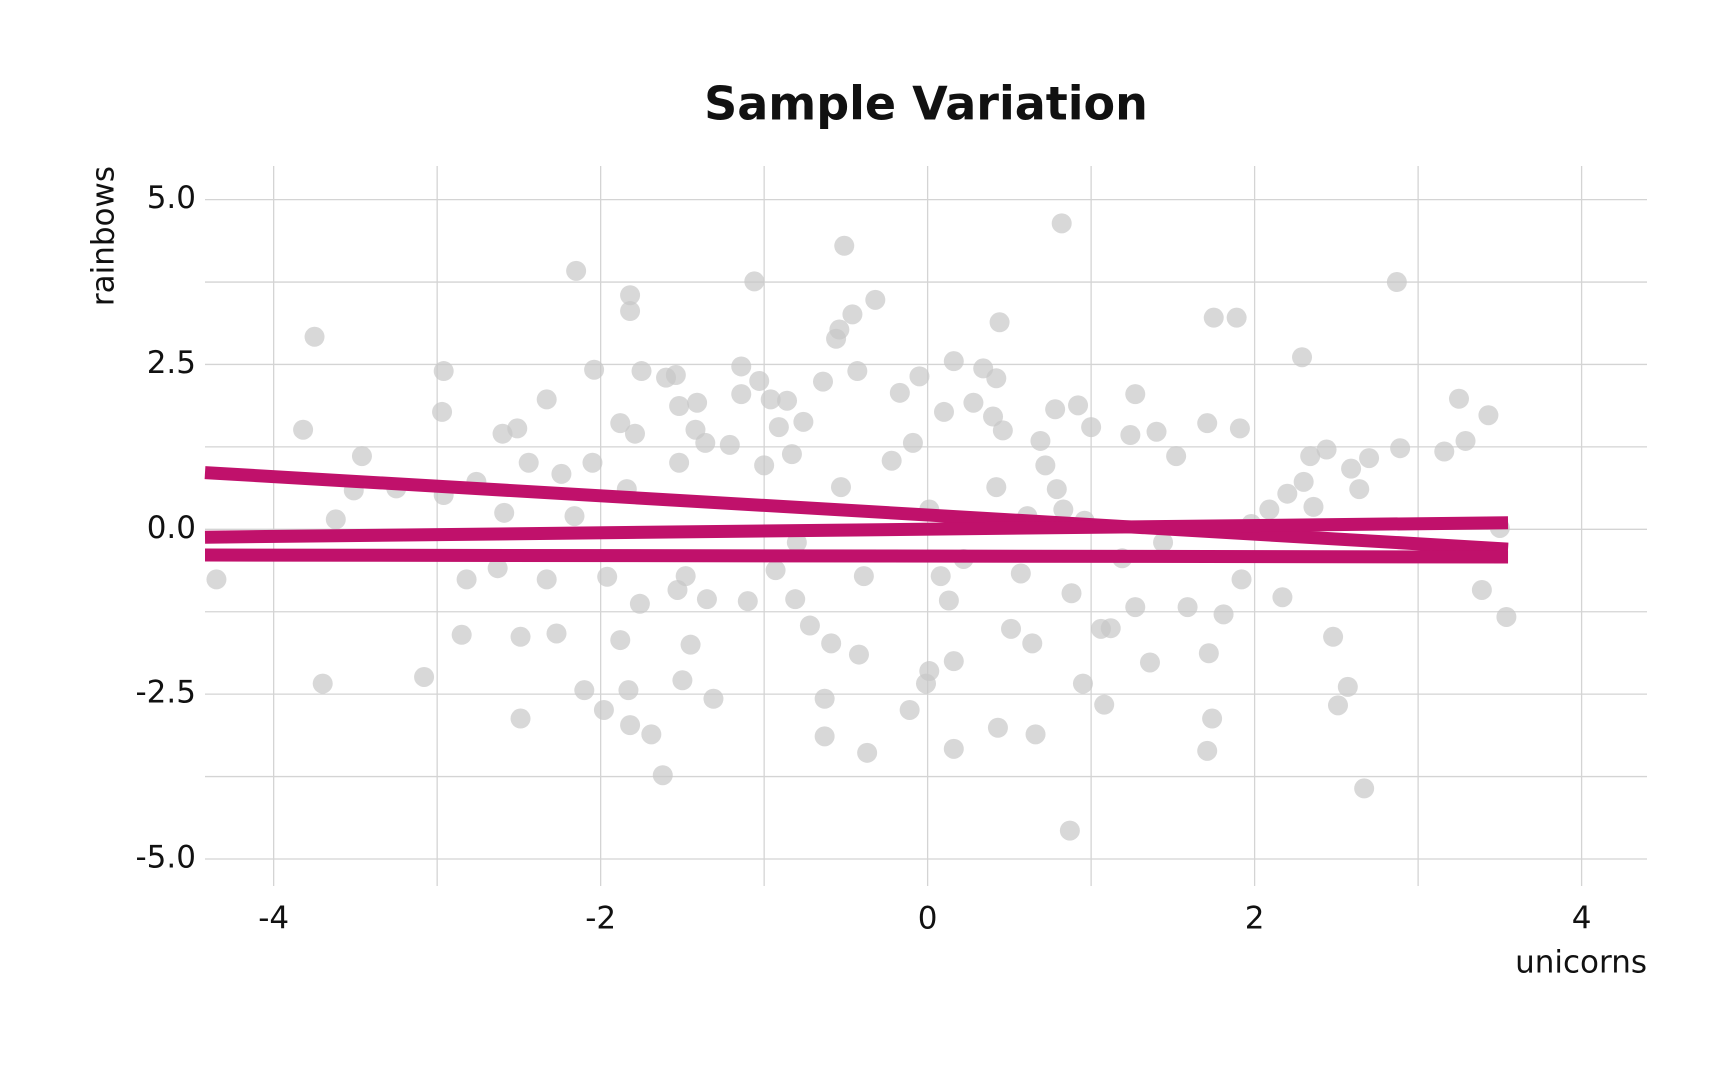 This screenshot has width=1728, height=1067. Describe the element at coordinates (856, 530) in the screenshot. I see `regression-line` at that location.